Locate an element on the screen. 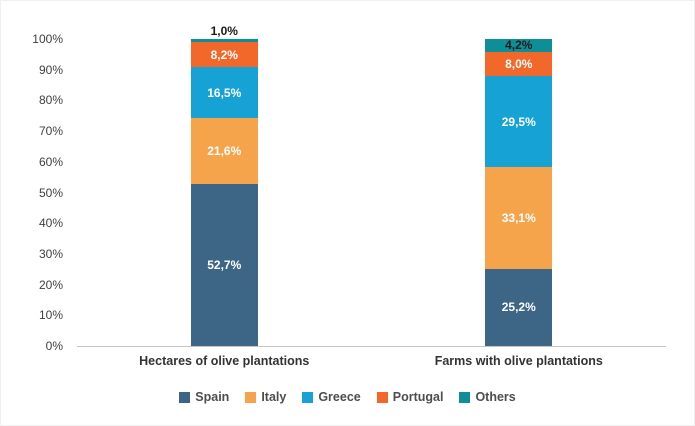  segment-label: 1,0% is located at coordinates (224, 31).